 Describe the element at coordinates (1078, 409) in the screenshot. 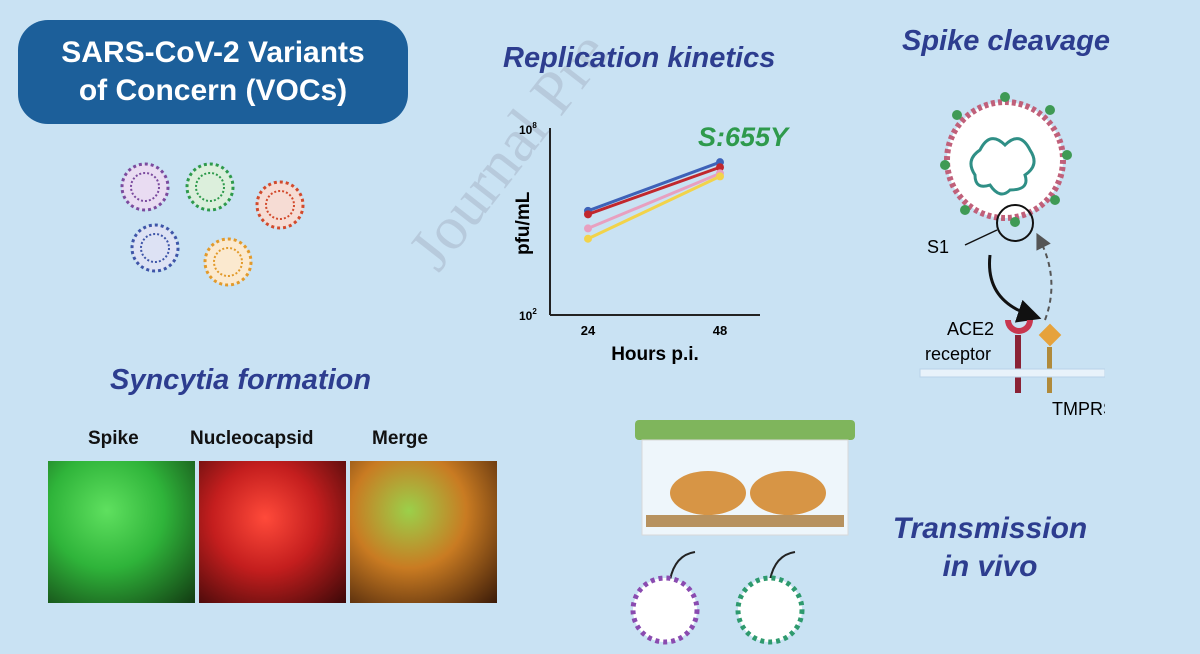

I see `tmprss2-label: TMPRSS2` at that location.